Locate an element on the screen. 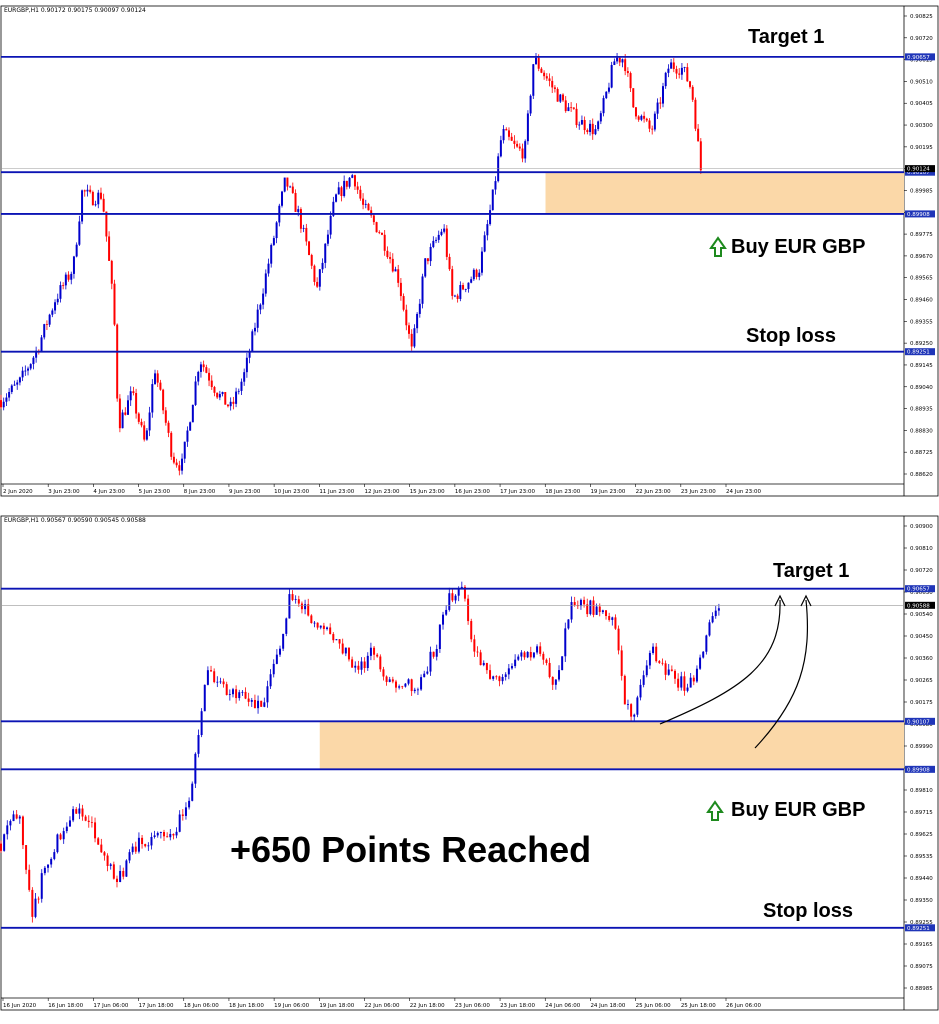 The width and height of the screenshot is (939, 1024). current-price-tag: 0.90588 is located at coordinates (920, 605).